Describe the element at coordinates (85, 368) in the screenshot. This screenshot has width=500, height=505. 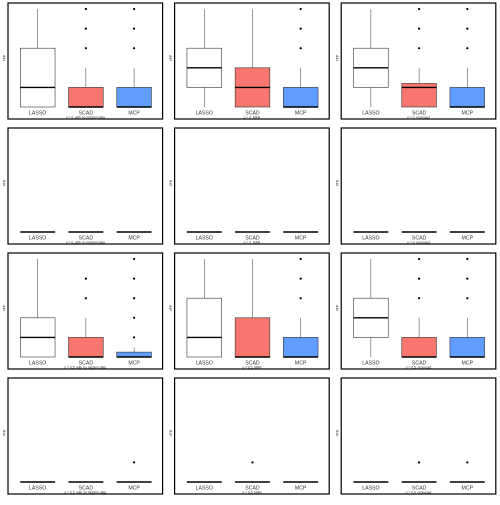
I see `x-axis-label: ρ = 0.5, with no missing data` at that location.